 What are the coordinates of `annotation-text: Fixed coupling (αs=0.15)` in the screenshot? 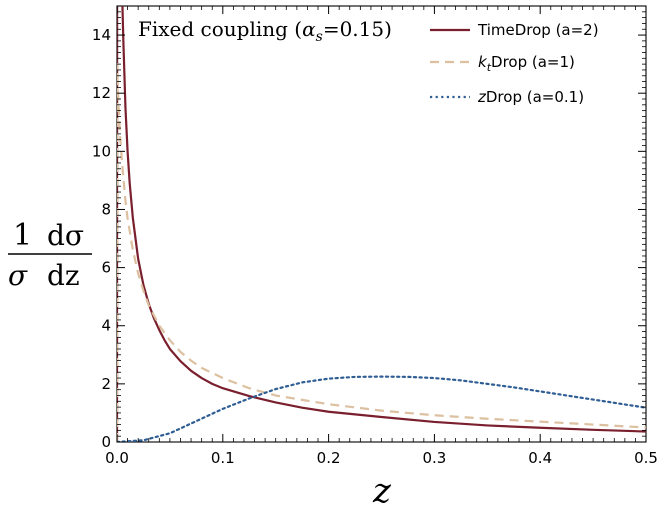 It's located at (265, 31).